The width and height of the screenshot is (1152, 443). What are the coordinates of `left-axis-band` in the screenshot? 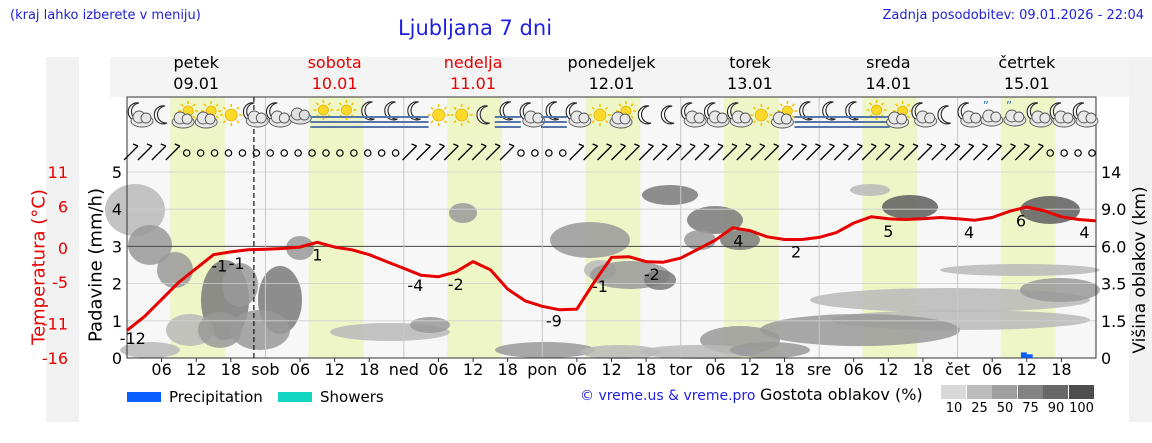 It's located at (62, 239).